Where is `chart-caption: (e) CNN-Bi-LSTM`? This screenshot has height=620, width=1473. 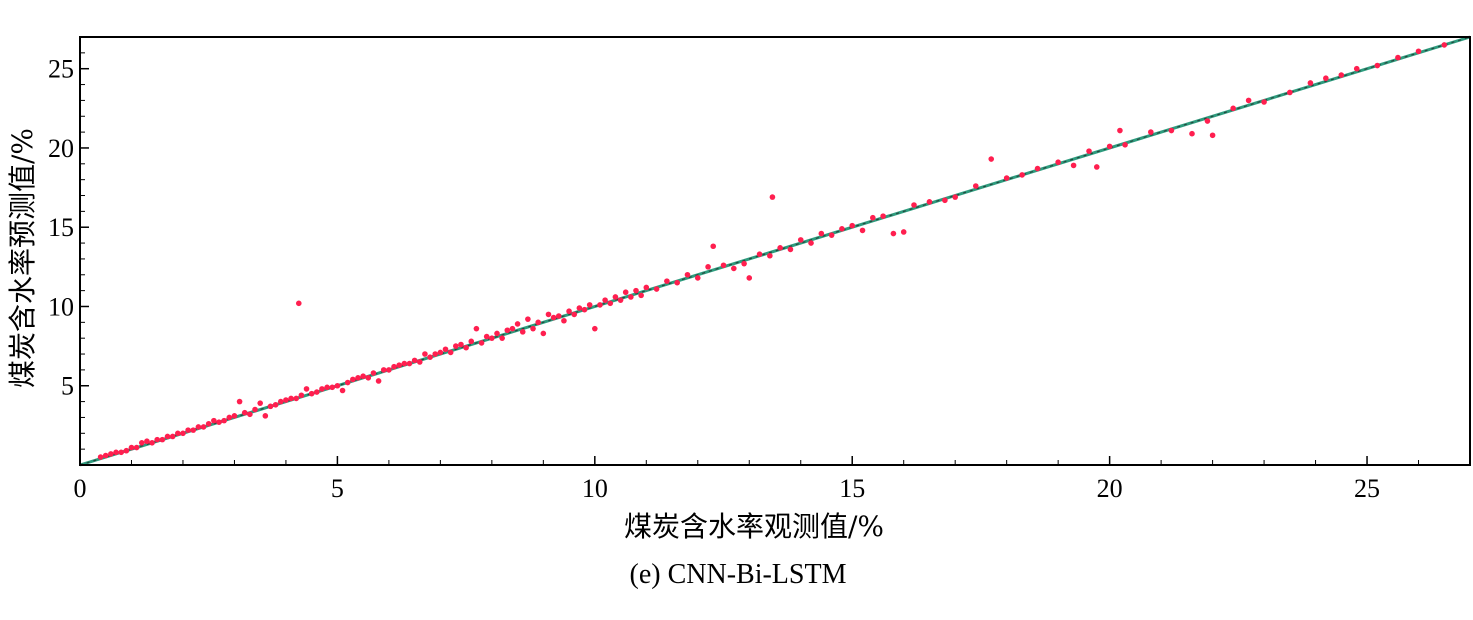
chart-caption: (e) CNN-Bi-LSTM is located at coordinates (738, 574).